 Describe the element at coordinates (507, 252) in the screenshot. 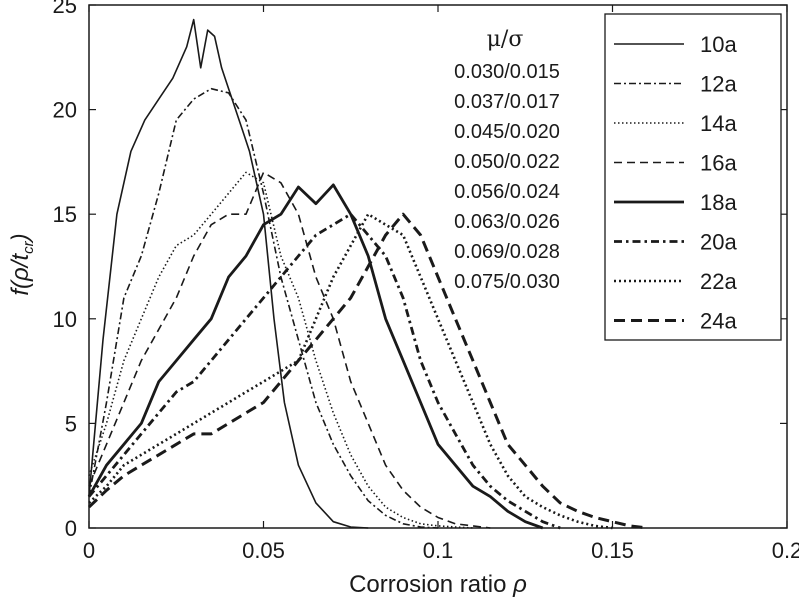

I see `mu-sigma-value: 0.069/0.028` at that location.